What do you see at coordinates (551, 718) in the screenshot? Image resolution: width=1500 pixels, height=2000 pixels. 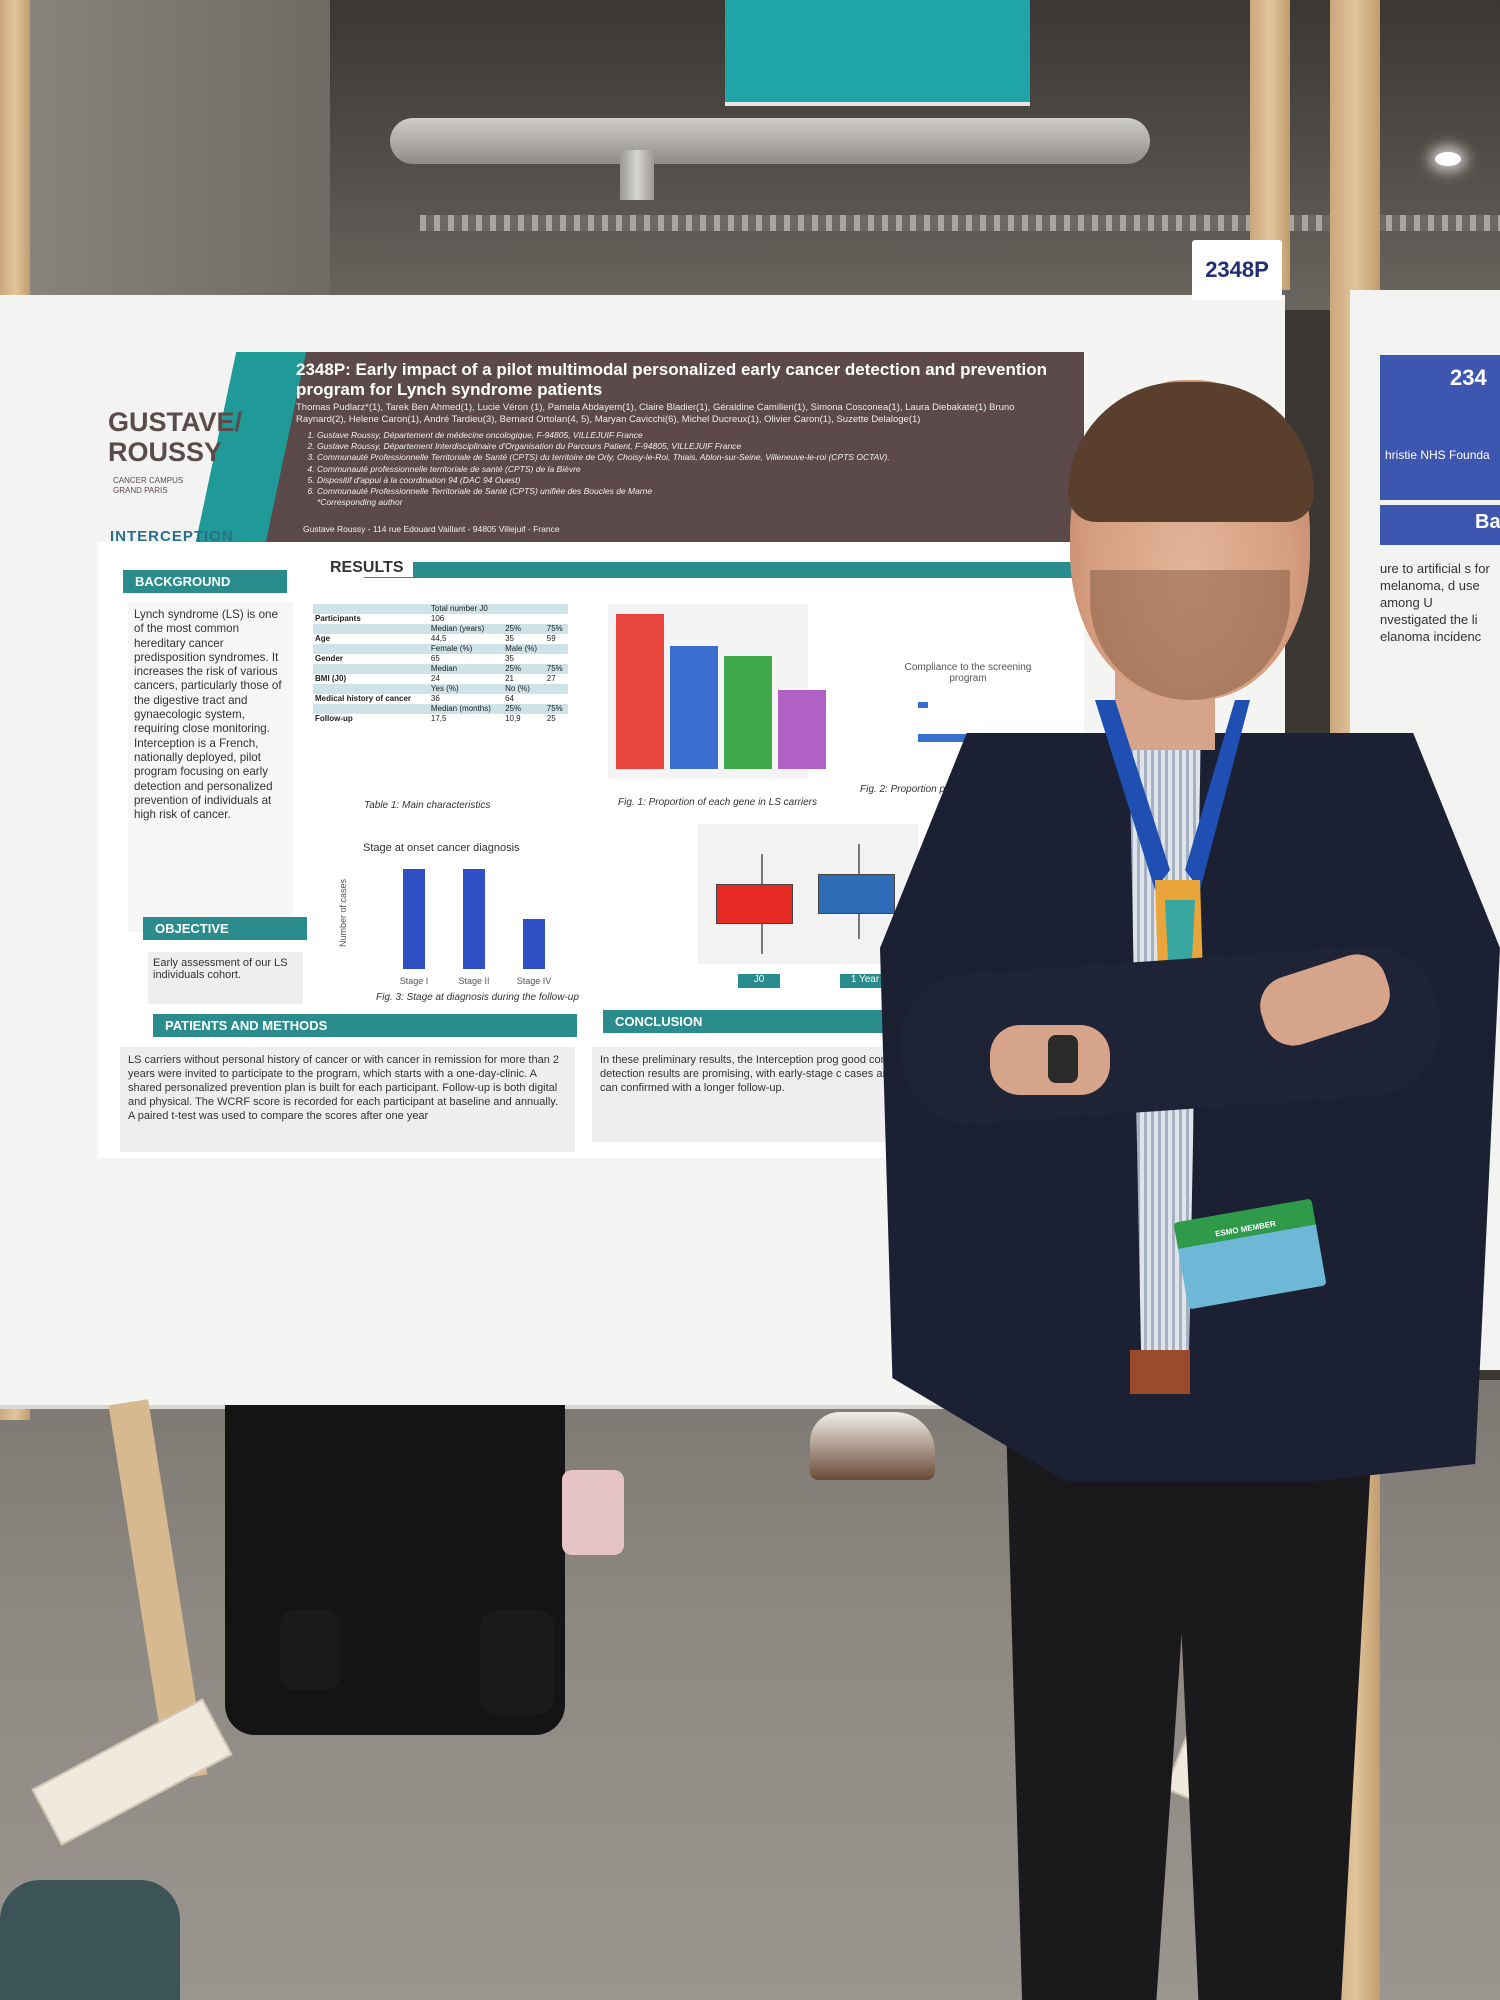 I see `table-cell: 25` at bounding box center [551, 718].